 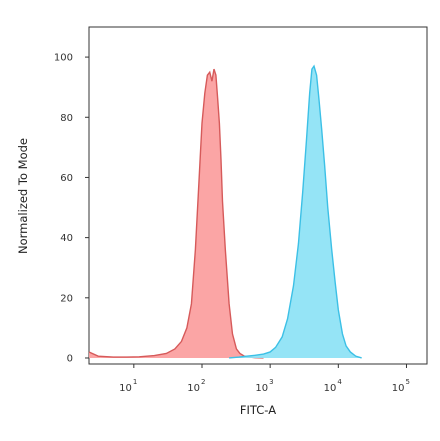 What do you see at coordinates (339, 382) in the screenshot?
I see `x-tick-exponent: 4` at bounding box center [339, 382].